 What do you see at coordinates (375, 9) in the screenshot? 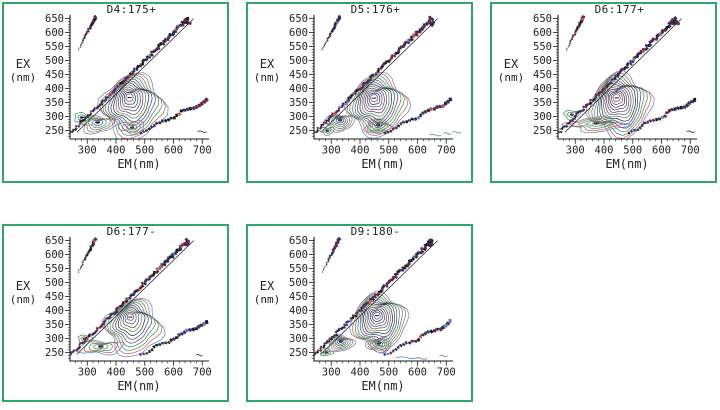
I see `panel-title: D5:176+` at bounding box center [375, 9].